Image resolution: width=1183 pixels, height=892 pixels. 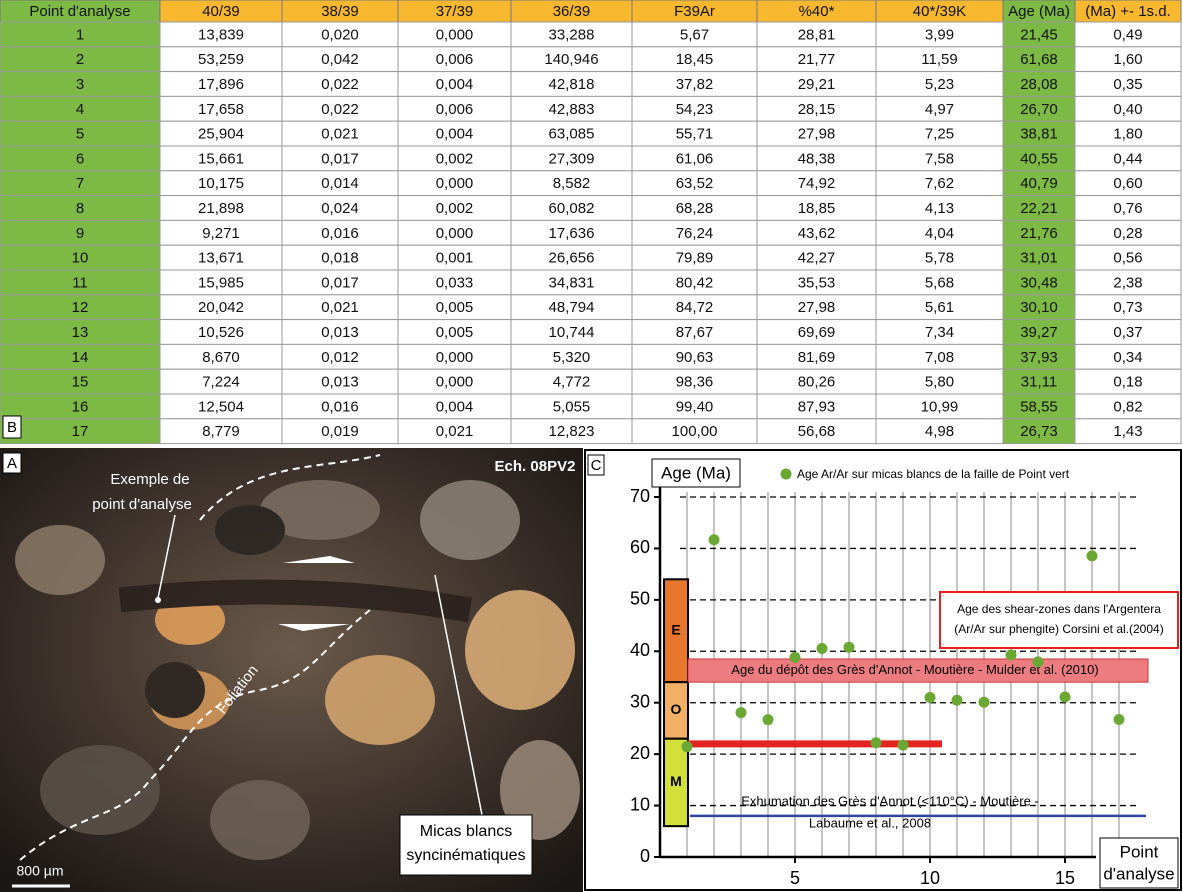 What do you see at coordinates (675, 629) in the screenshot?
I see `epoch-label: E` at bounding box center [675, 629].